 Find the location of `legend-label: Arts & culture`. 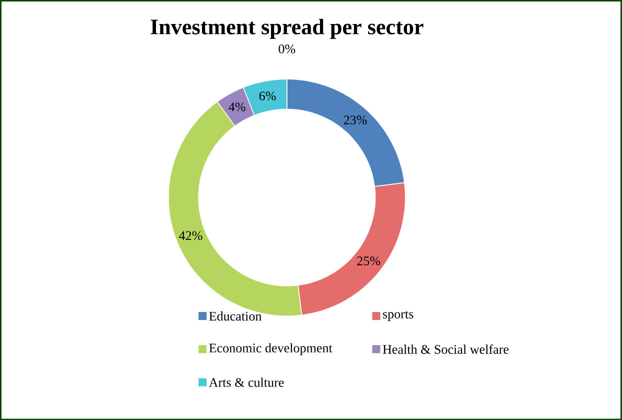

legend-label: Arts & culture is located at coordinates (246, 382).